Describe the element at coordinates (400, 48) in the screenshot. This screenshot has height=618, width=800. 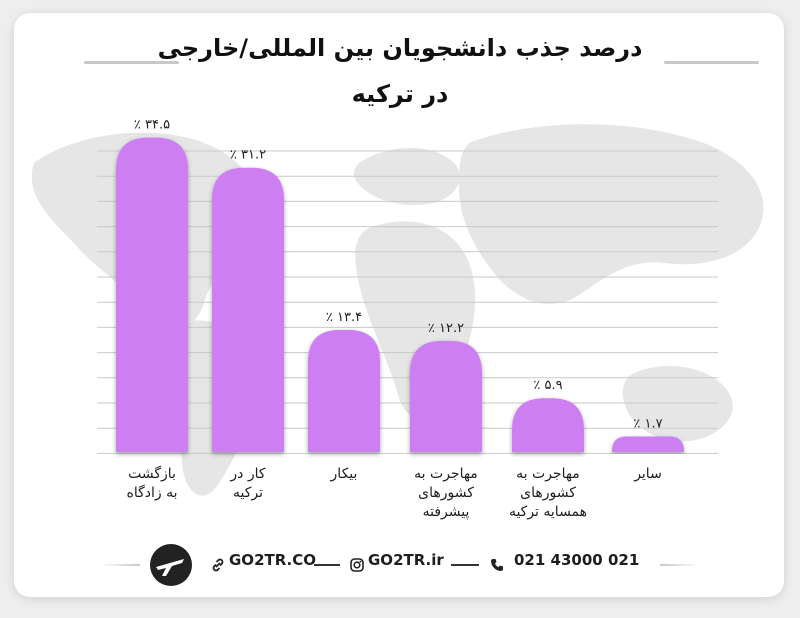
I see `chart-title-line-1: درصد جذب دانشجویان بین المللی/خارجی` at that location.